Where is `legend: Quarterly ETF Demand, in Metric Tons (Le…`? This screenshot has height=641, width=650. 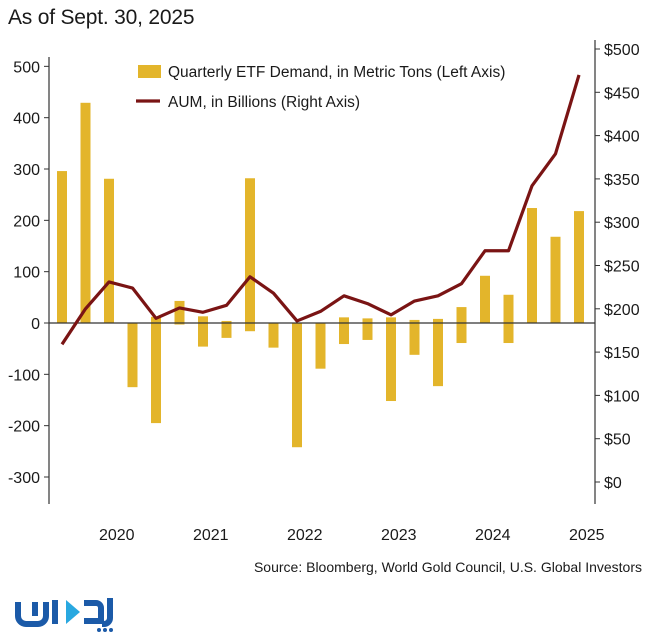 legend: Quarterly ETF Demand, in Metric Tons (Le… is located at coordinates (320, 87).